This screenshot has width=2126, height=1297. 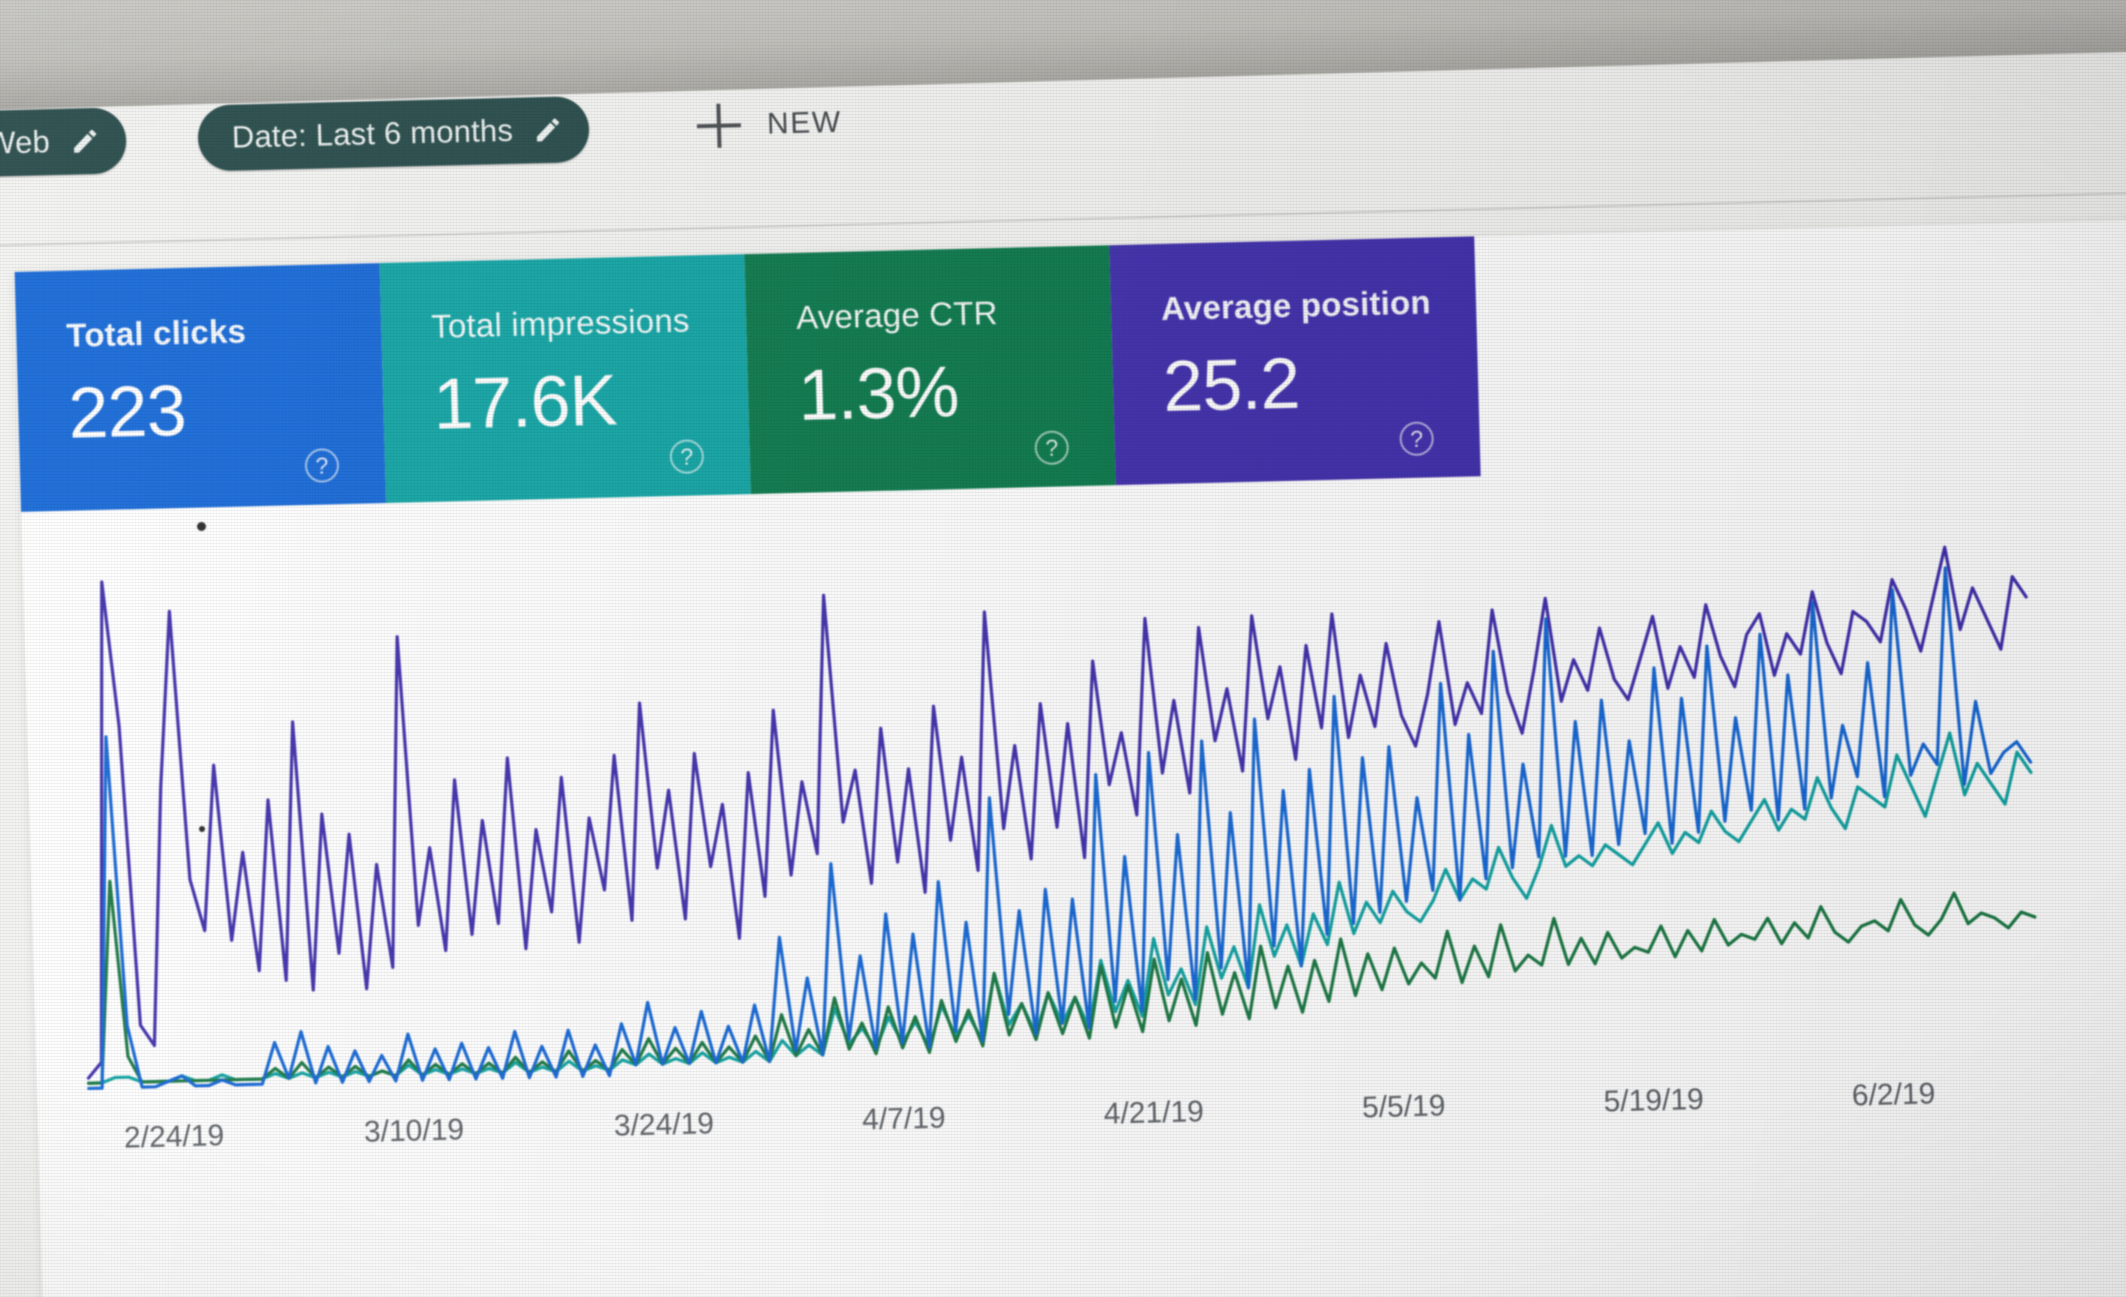 I want to click on metric-tile-average-position: Average position 25.2 ?, so click(x=1295, y=361).